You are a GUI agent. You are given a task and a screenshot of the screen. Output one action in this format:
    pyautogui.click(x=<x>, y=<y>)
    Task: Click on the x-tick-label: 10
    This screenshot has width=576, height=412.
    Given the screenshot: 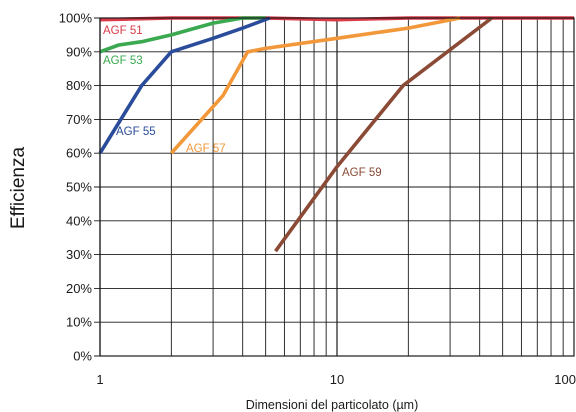 What is the action you would take?
    pyautogui.click(x=337, y=379)
    